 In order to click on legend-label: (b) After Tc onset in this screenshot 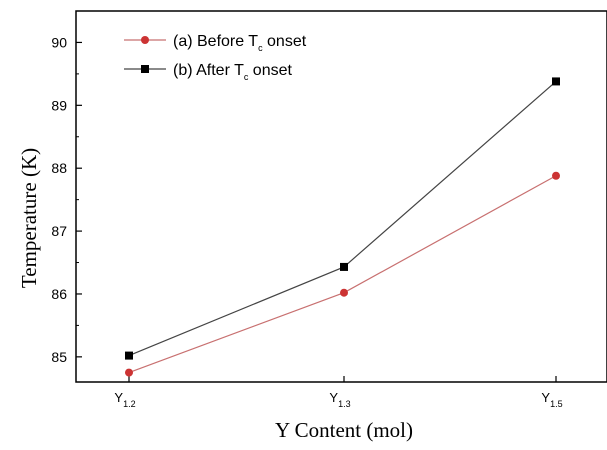, I will do `click(232, 72)`.